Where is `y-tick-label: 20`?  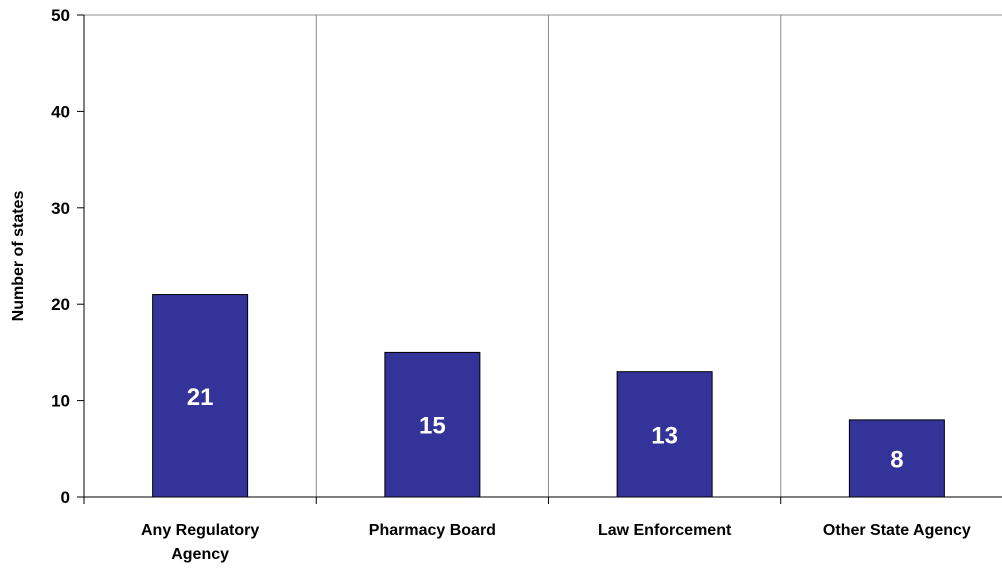
y-tick-label: 20 is located at coordinates (60, 304).